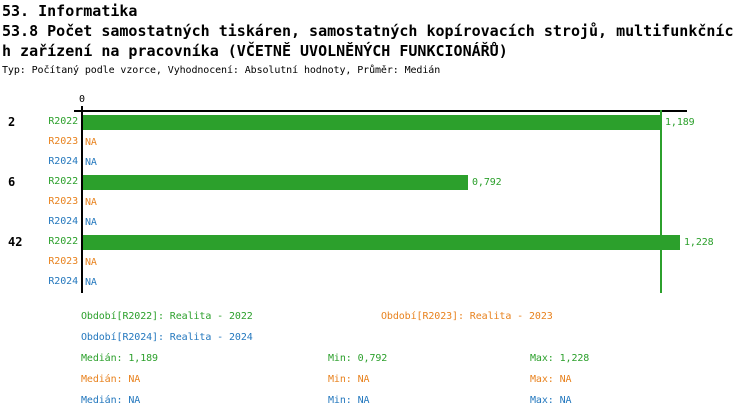  I want to click on legend-period-r2024: Období[R2024]: Realita - 2024, so click(167, 337).